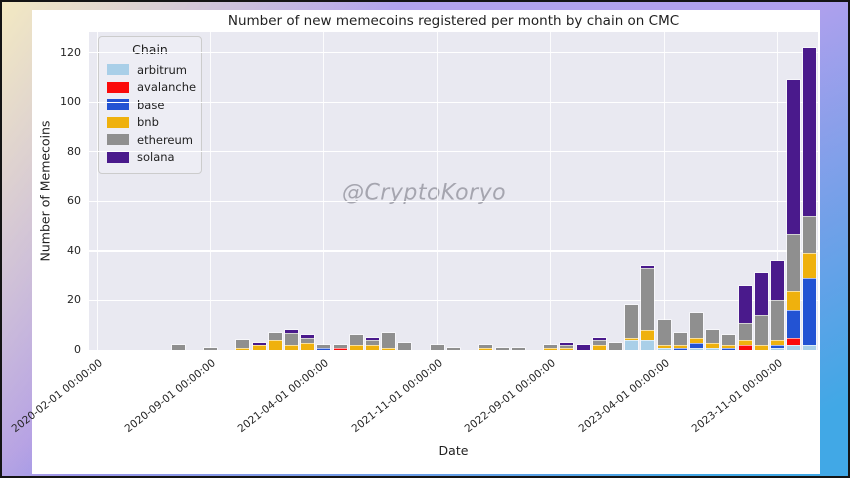 Image resolution: width=850 pixels, height=478 pixels. Describe the element at coordinates (74, 201) in the screenshot. I see `y-tick-label: 60` at that location.